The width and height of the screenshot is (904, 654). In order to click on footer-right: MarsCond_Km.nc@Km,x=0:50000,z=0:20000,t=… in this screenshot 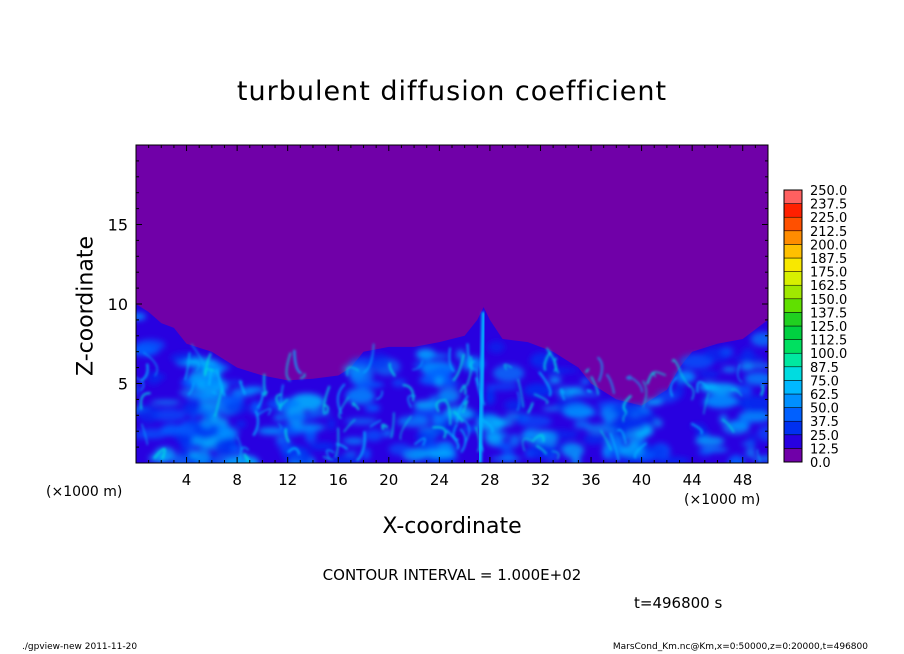, I will do `click(740, 647)`.